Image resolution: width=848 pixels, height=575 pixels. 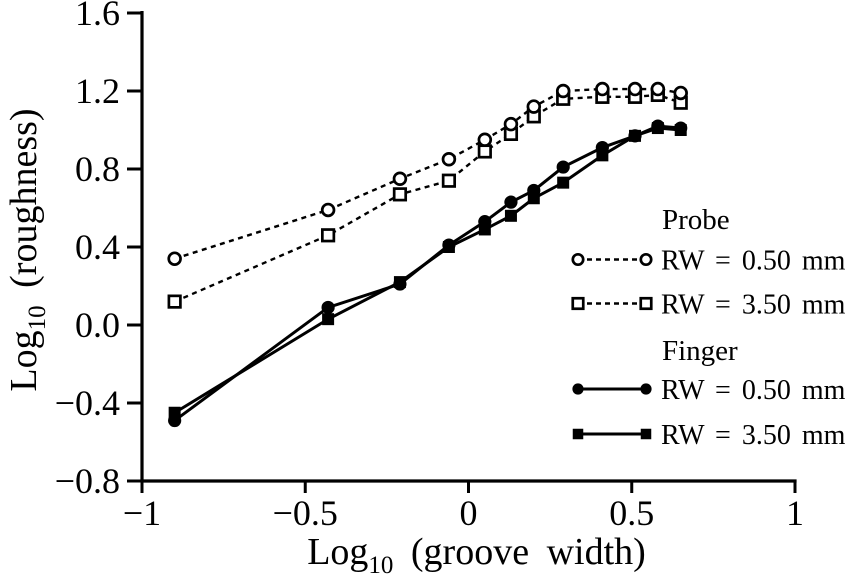 I want to click on x-tick-label: 0.5, so click(x=631, y=513).